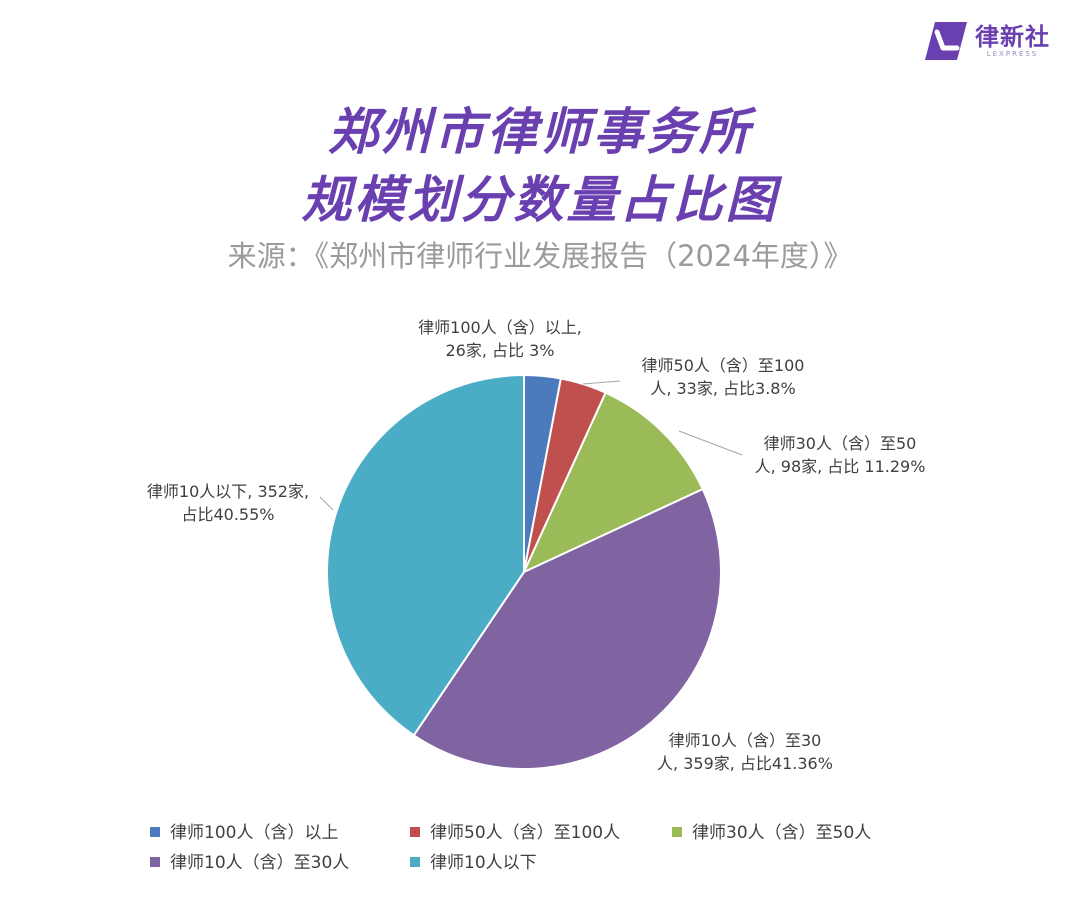 This screenshot has width=1080, height=898. Describe the element at coordinates (840, 443) in the screenshot. I see `data-label-2-line-0: 律师30人（含）至50` at that location.